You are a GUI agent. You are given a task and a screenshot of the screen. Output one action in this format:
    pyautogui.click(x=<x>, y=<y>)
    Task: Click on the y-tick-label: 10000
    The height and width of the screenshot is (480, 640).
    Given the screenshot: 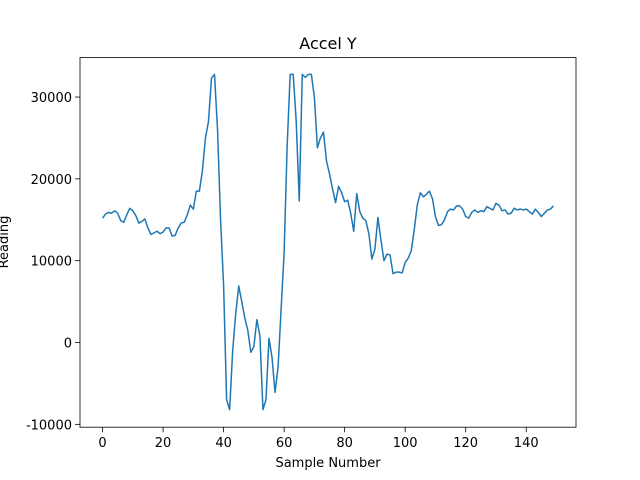 What is the action you would take?
    pyautogui.click(x=51, y=262)
    